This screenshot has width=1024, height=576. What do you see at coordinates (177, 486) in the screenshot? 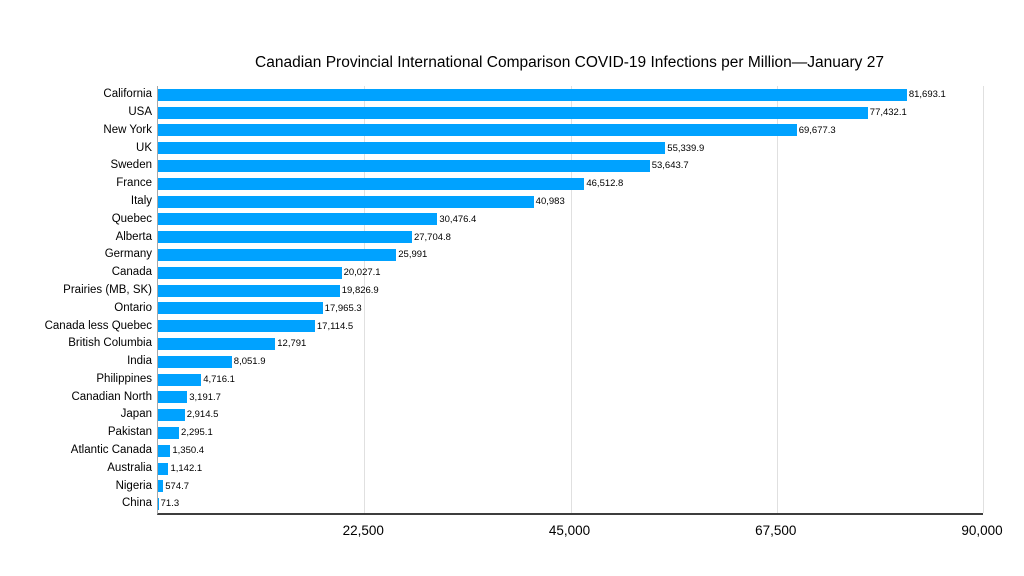
I see `value-label: 574.7` at bounding box center [177, 486].